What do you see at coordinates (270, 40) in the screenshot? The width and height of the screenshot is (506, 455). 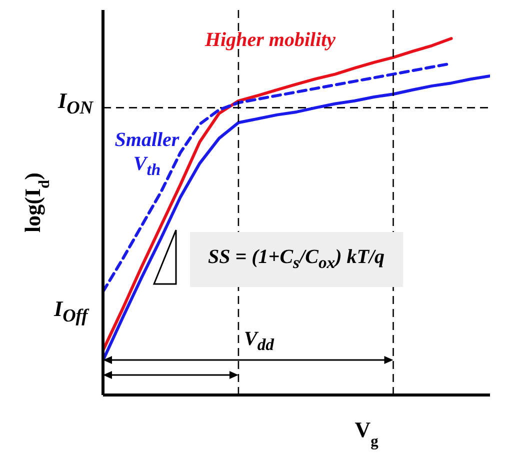 I see `series-label: Higher mobility` at bounding box center [270, 40].